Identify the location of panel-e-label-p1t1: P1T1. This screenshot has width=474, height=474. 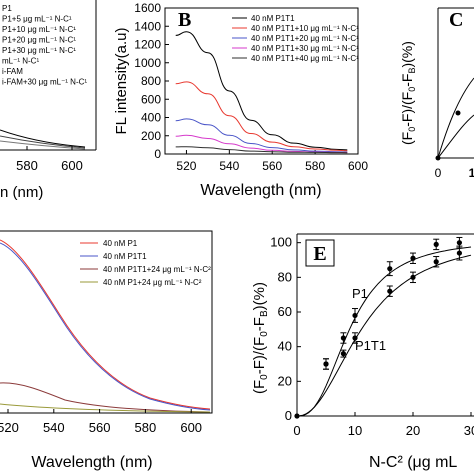
(370, 345).